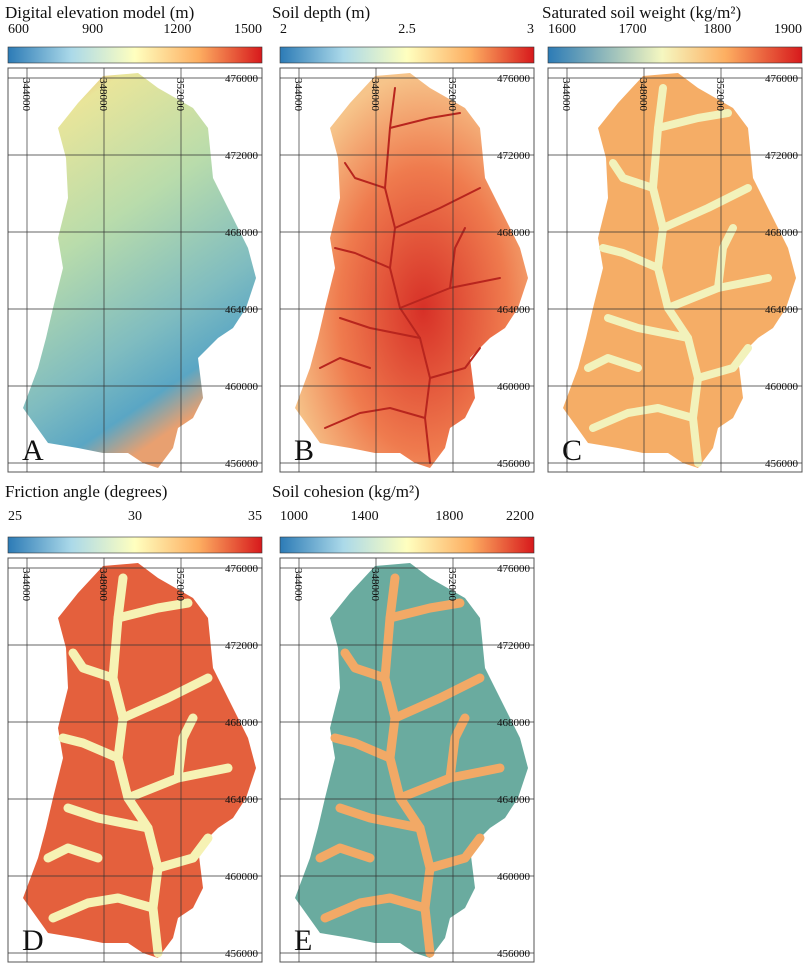 This screenshot has height=964, width=803. Describe the element at coordinates (346, 491) in the screenshot. I see `panel-title: Soil cohesion (kg/m²)` at that location.